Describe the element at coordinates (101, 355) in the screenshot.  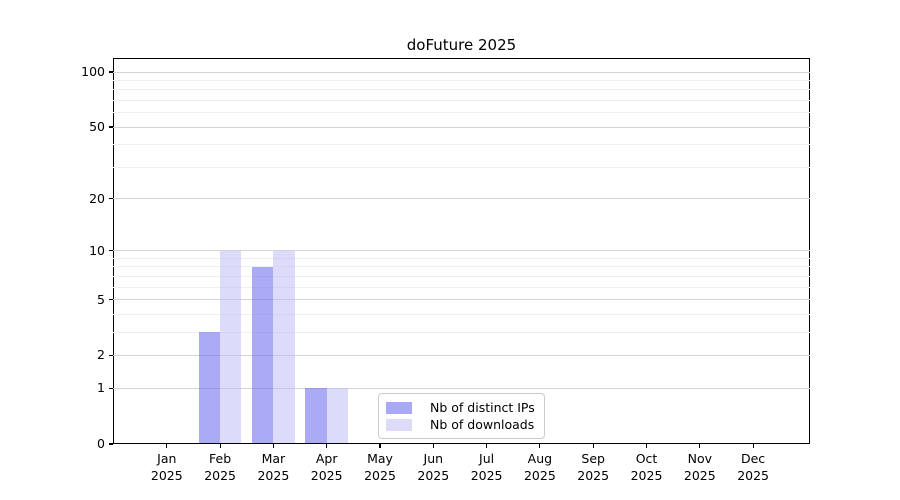
I see `y-tick-label: 2` at that location.